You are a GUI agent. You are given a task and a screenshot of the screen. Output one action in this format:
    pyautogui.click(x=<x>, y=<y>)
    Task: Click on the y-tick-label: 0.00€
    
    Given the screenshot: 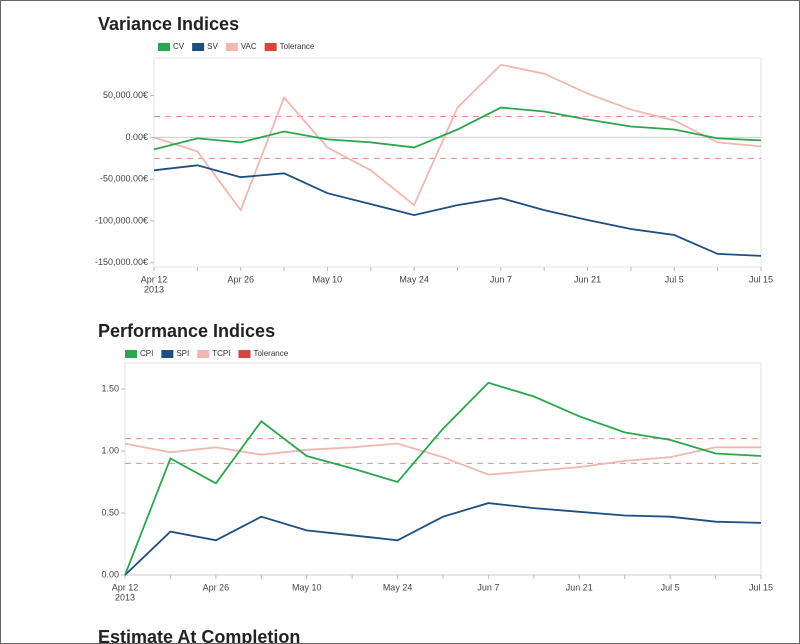 What is the action you would take?
    pyautogui.click(x=136, y=137)
    